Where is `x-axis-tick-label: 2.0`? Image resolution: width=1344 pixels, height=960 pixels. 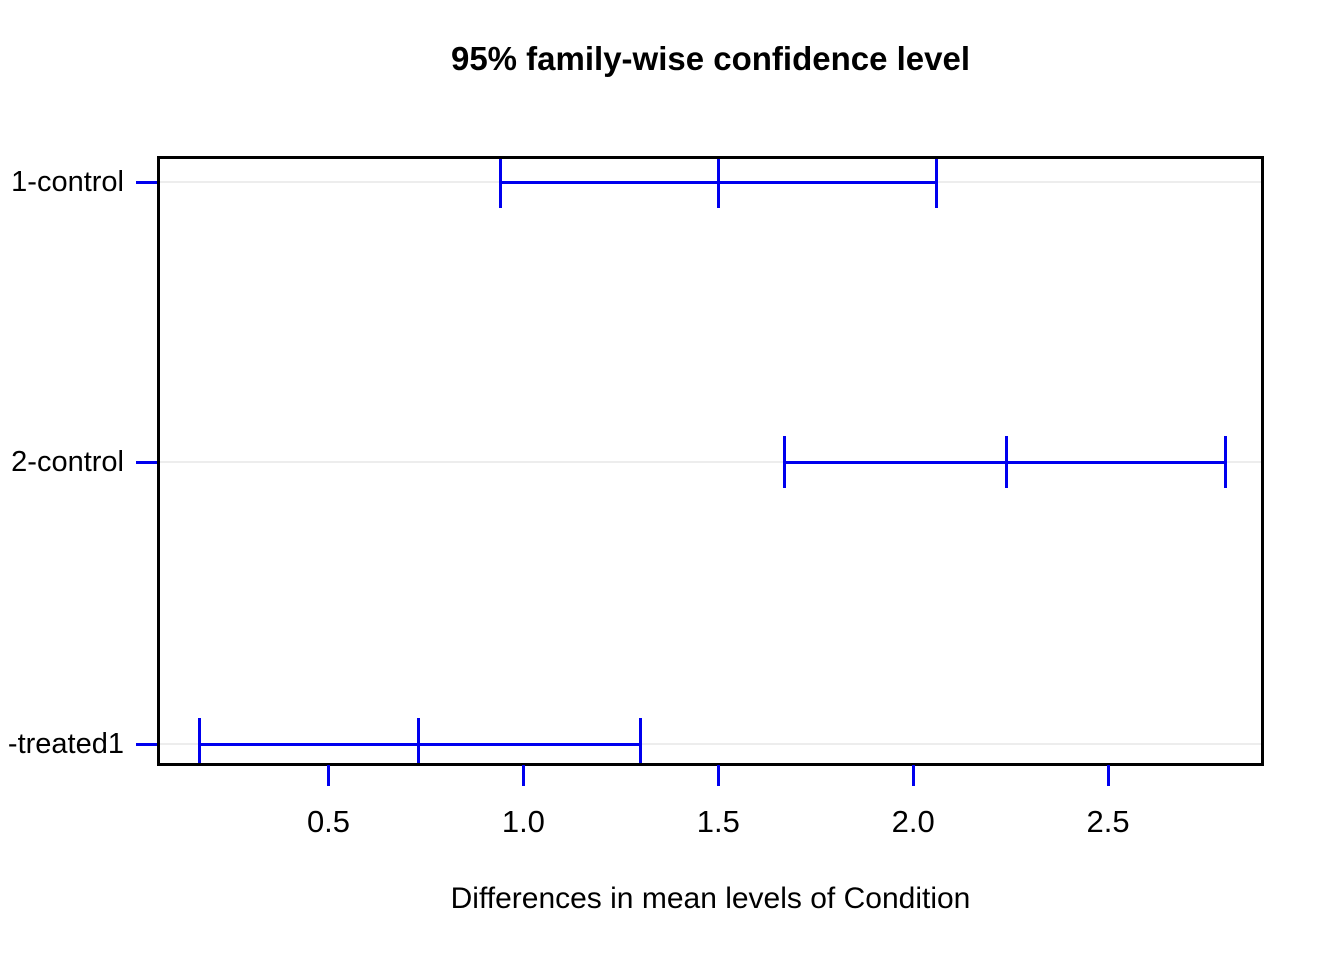 x-axis-tick-label: 2.0 is located at coordinates (913, 821).